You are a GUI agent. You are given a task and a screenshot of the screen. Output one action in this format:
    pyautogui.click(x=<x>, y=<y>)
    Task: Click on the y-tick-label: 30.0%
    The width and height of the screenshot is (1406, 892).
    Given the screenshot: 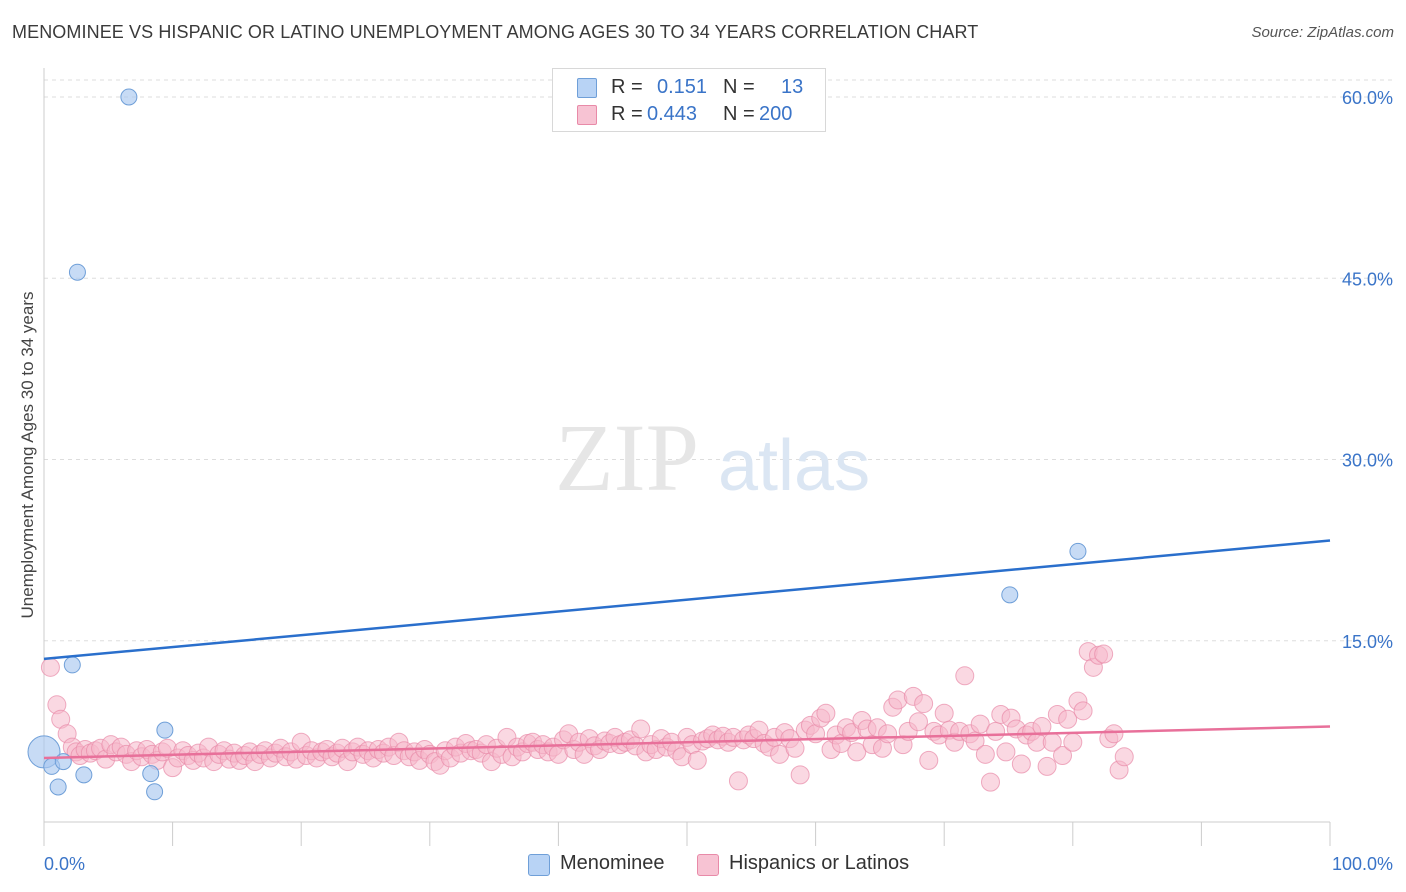 What is the action you would take?
    pyautogui.click(x=1367, y=461)
    